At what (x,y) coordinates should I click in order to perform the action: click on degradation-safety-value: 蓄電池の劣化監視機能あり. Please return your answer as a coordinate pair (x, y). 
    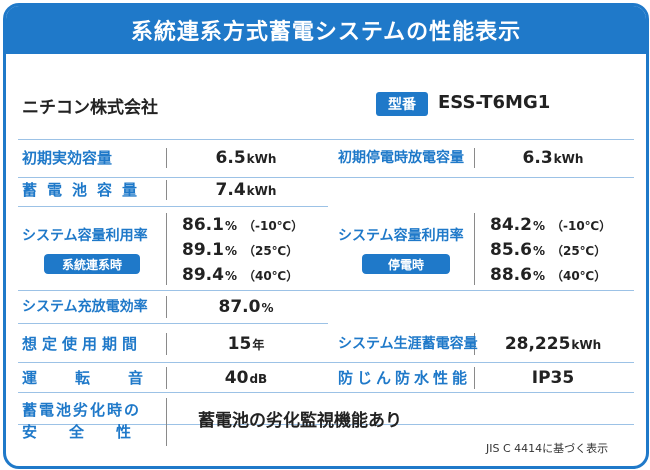
    Looking at the image, I should click on (300, 421).